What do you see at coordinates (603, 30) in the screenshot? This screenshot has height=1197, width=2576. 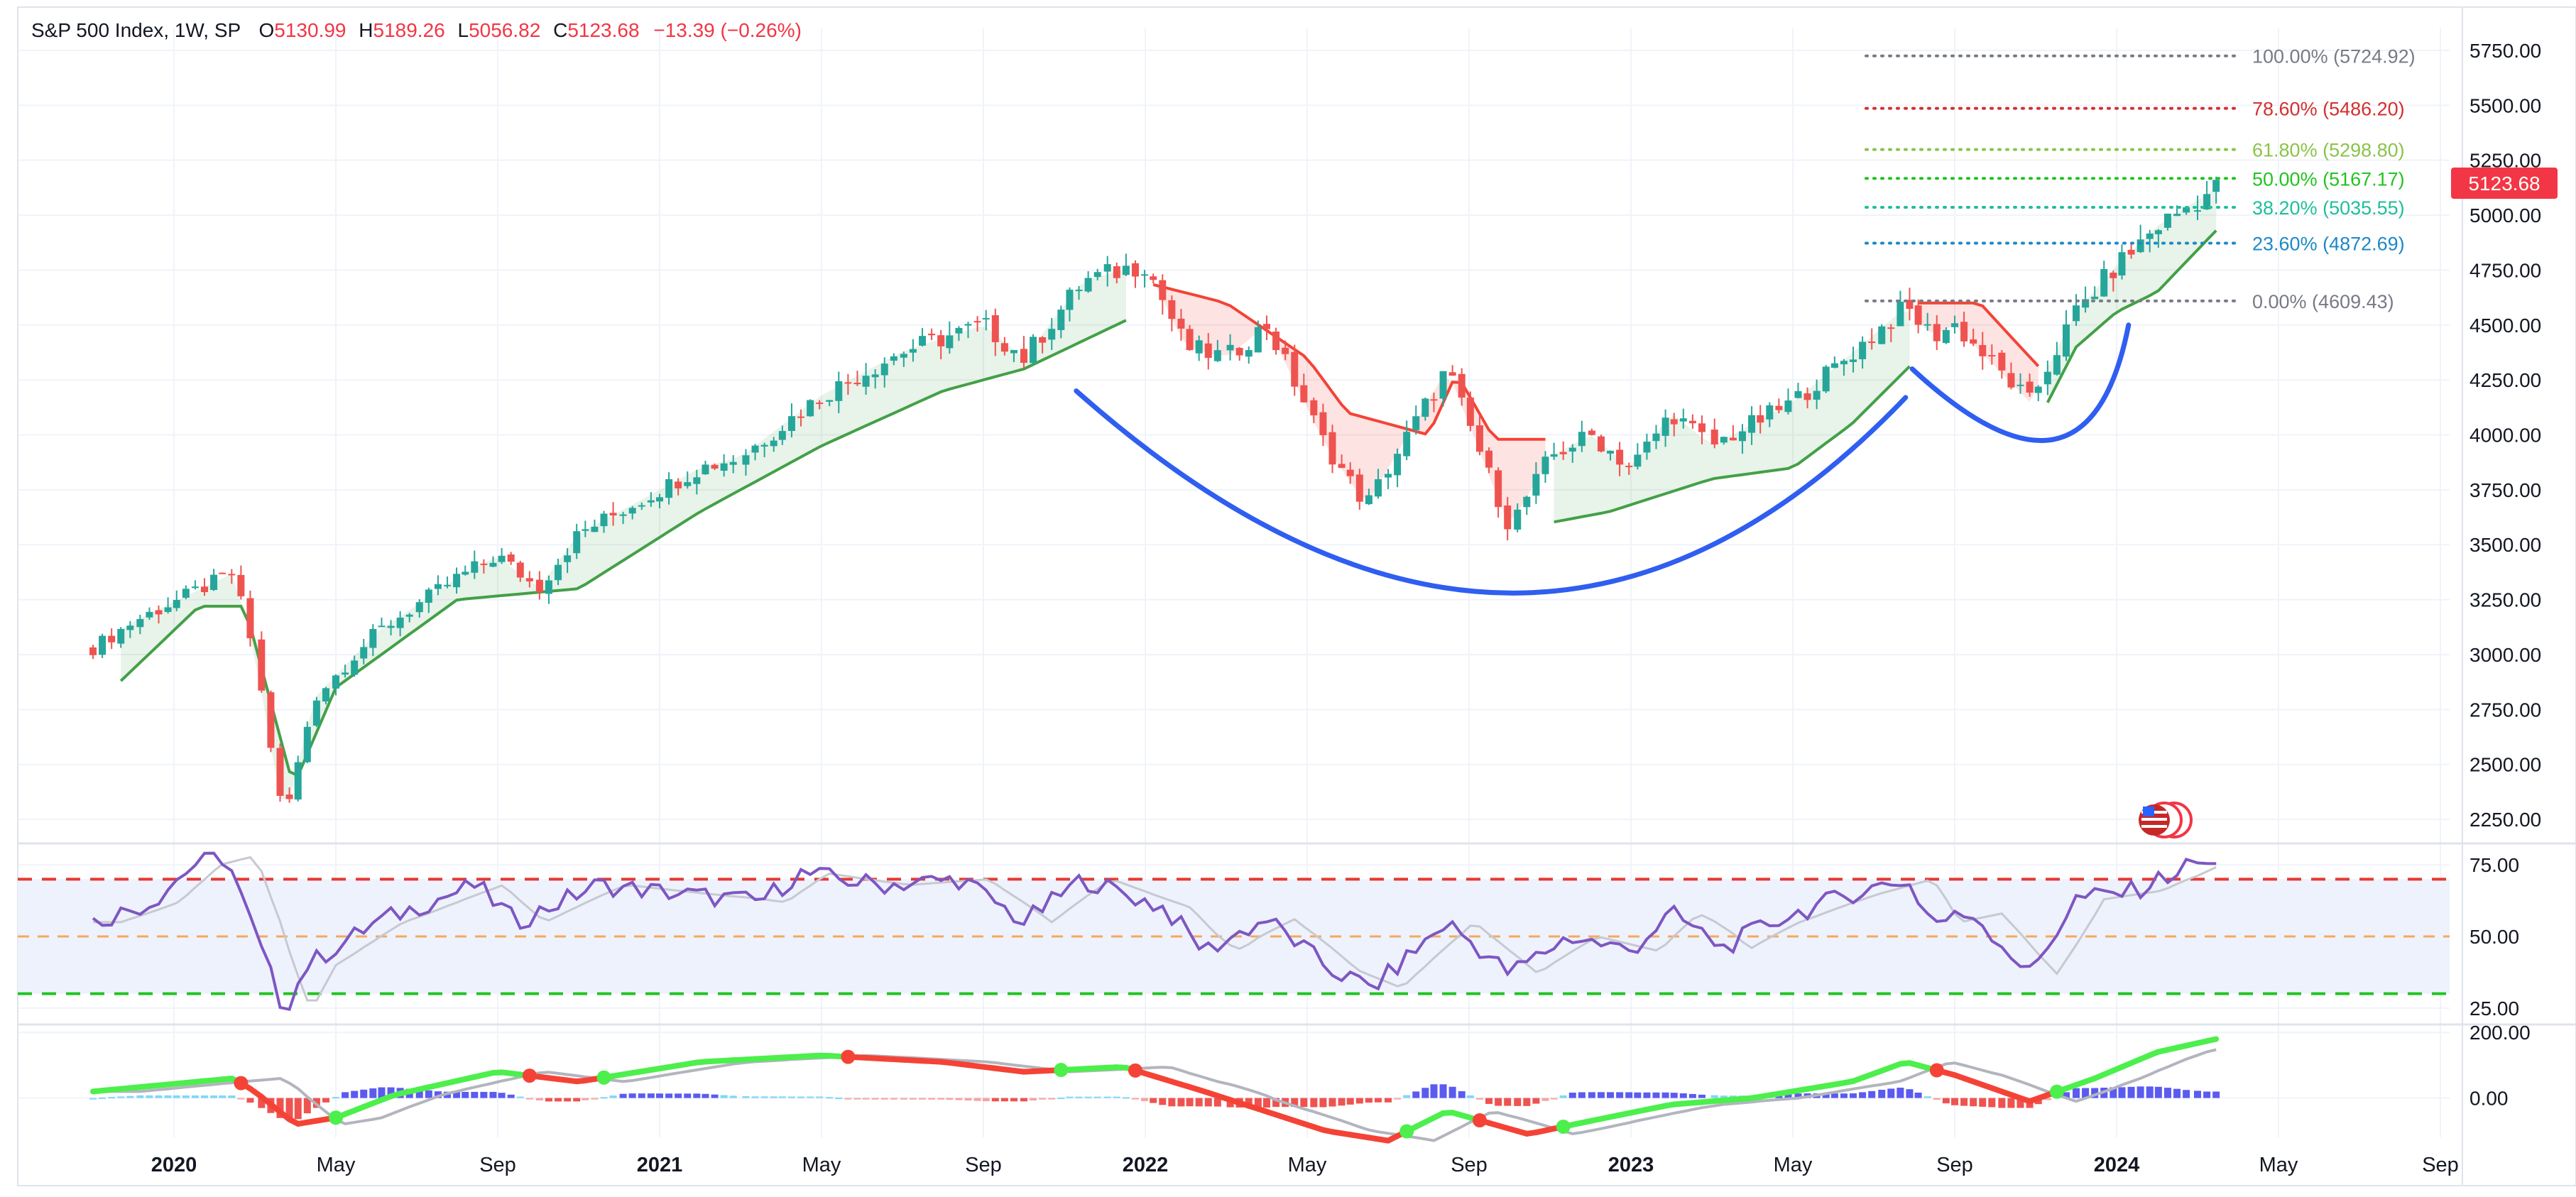 I see `legend-close: 5123.68` at bounding box center [603, 30].